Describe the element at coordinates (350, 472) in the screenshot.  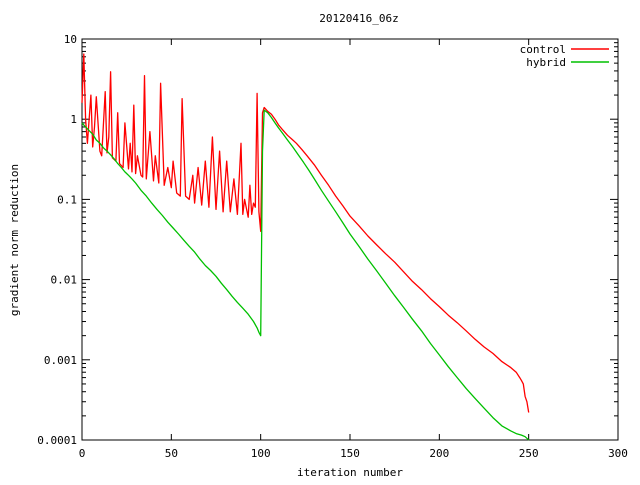
I see `x-axis-label: iteration number` at that location.